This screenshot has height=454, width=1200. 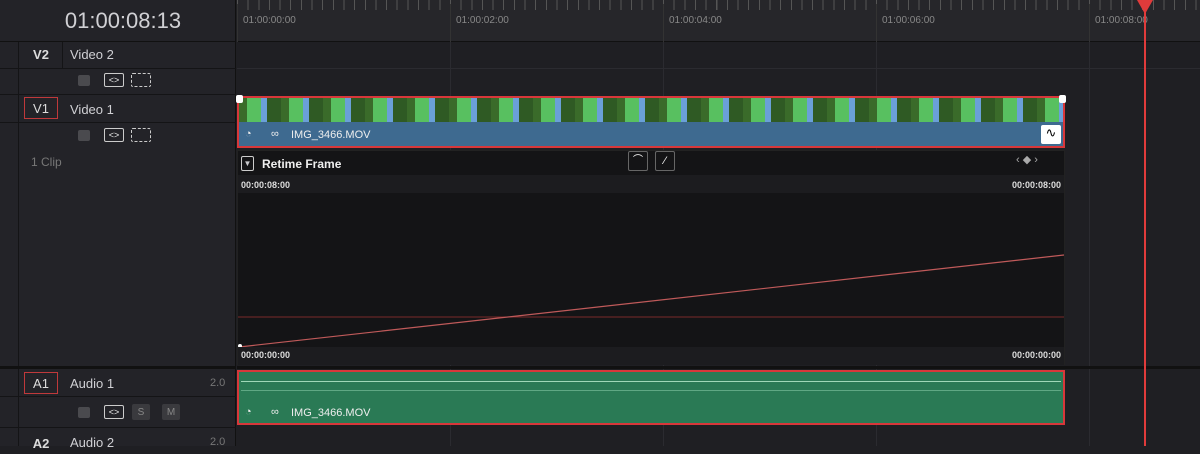 What do you see at coordinates (92, 54) in the screenshot?
I see `track-name-v2: Video 2` at bounding box center [92, 54].